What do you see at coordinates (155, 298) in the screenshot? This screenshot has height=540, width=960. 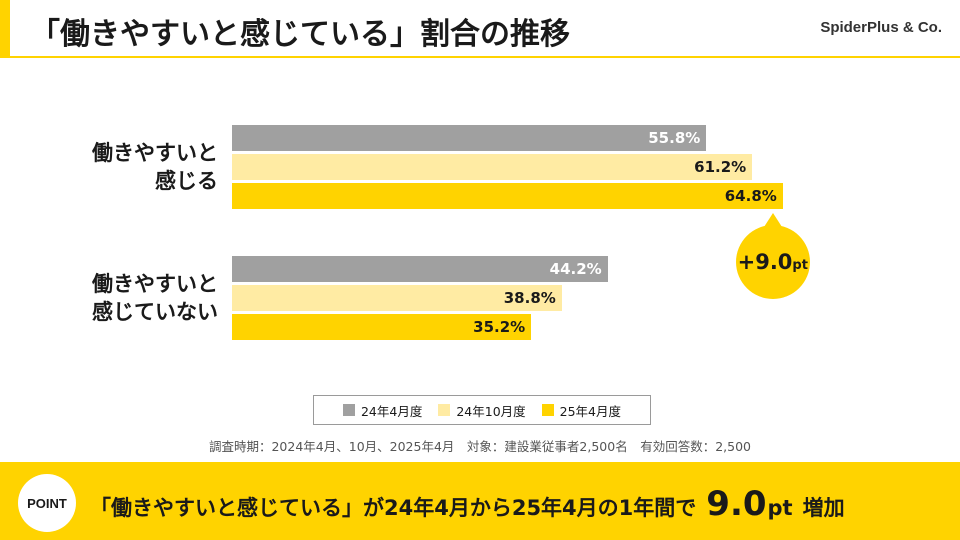 I see `category-label: 働きやすいと 感じていない` at bounding box center [155, 298].